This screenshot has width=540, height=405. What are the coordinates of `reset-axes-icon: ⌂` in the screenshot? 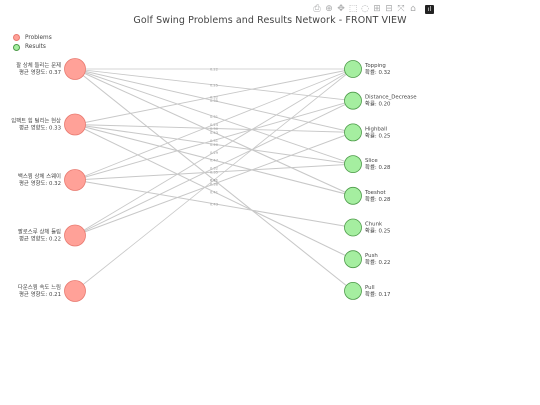 It's located at (413, 9).